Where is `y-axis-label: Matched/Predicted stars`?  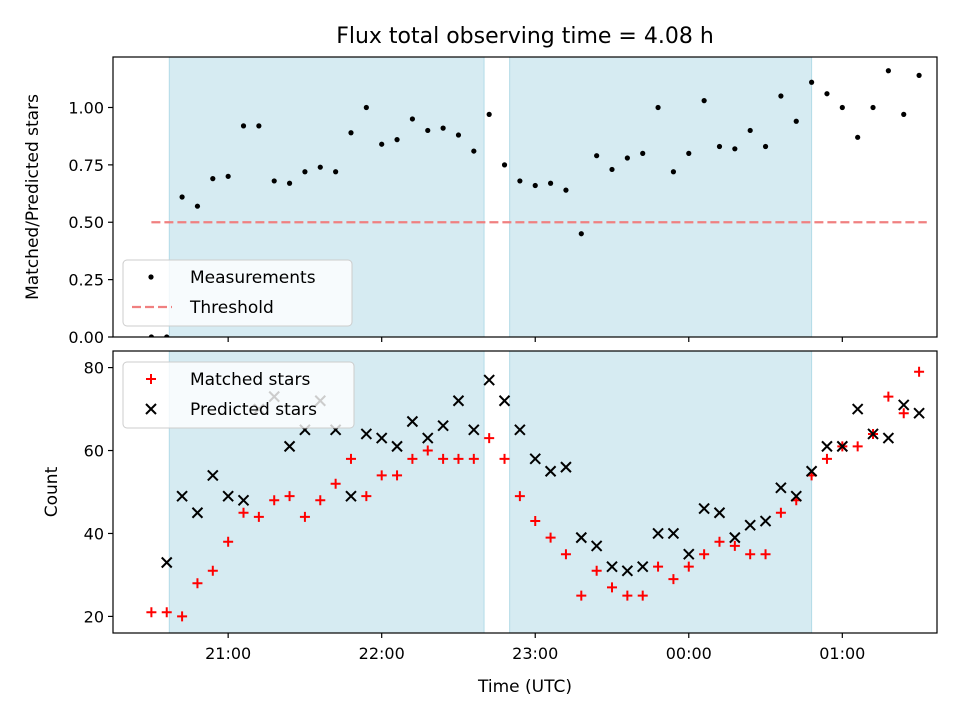 y-axis-label: Matched/Predicted stars is located at coordinates (33, 197).